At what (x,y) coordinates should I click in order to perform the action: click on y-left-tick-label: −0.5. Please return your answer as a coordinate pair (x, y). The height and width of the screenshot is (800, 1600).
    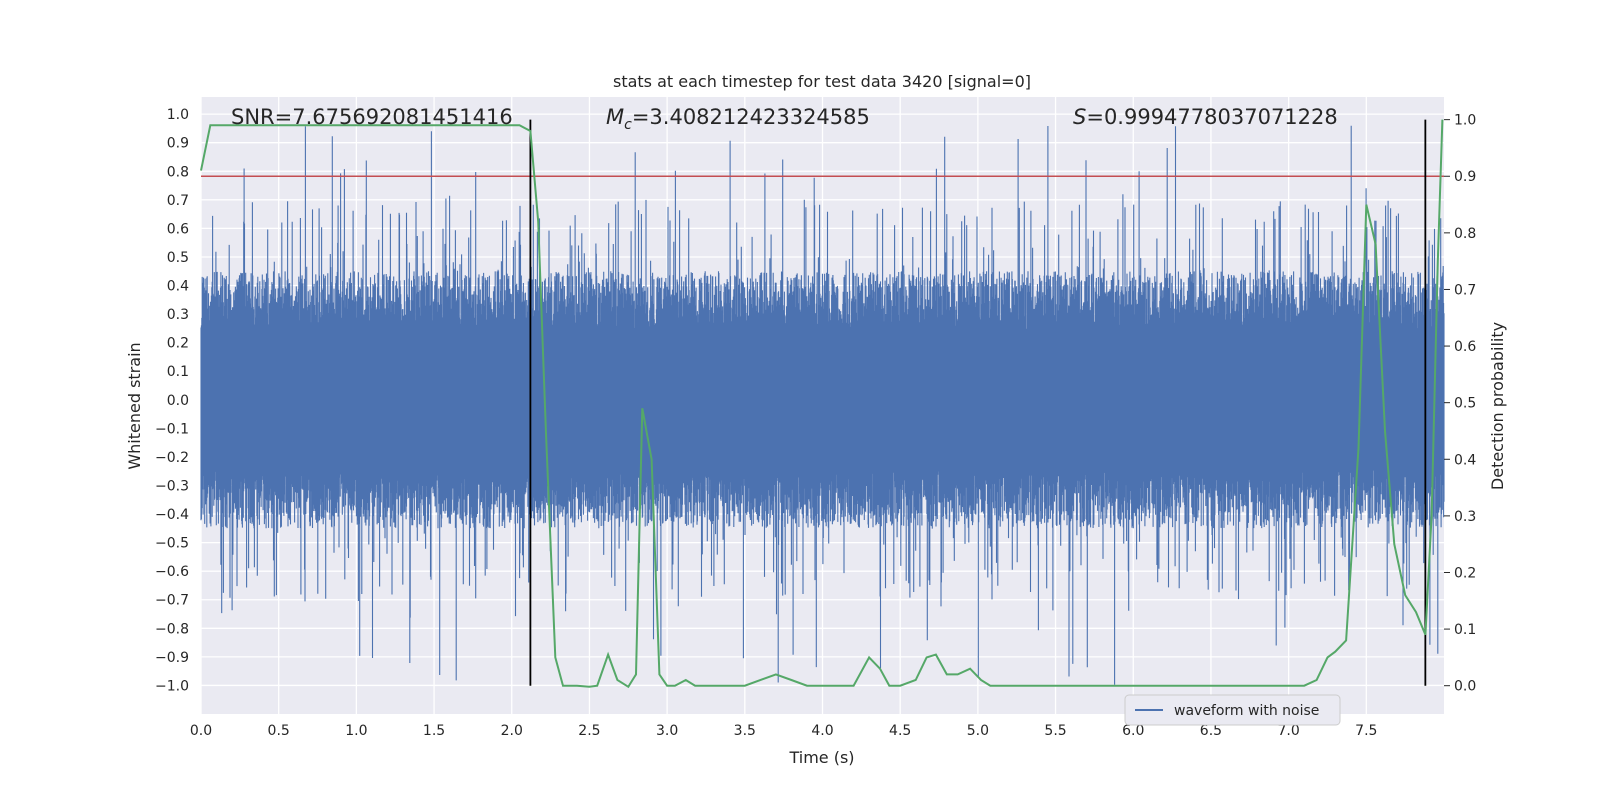
    Looking at the image, I should click on (172, 544).